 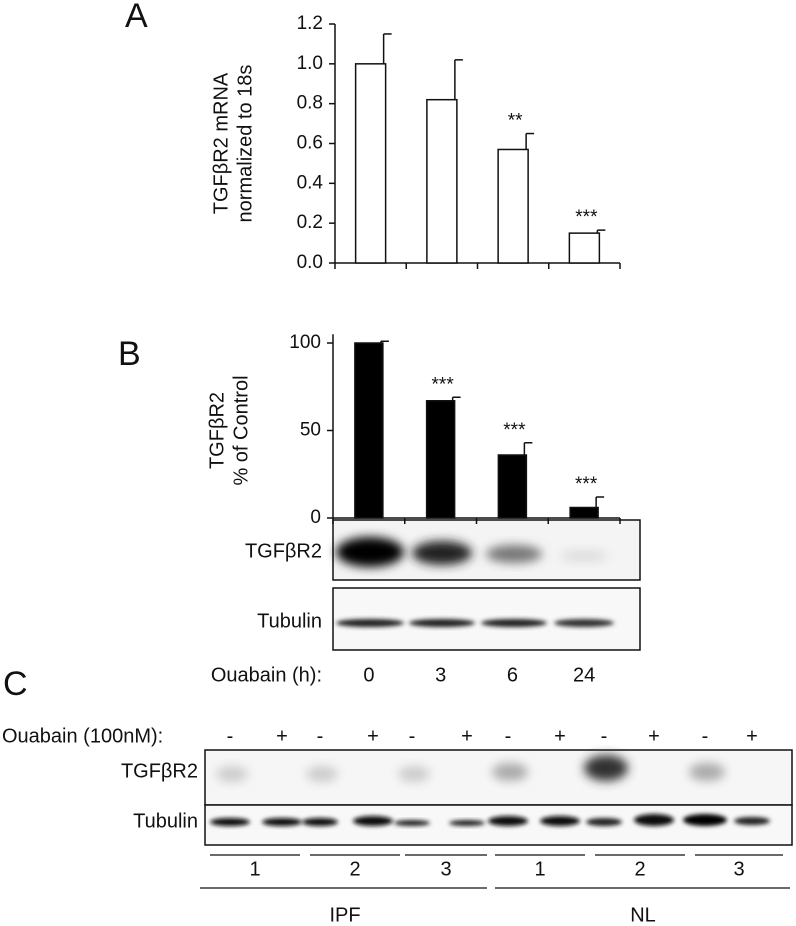 What do you see at coordinates (498, 825) in the screenshot?
I see `blot-c-tubulin` at bounding box center [498, 825].